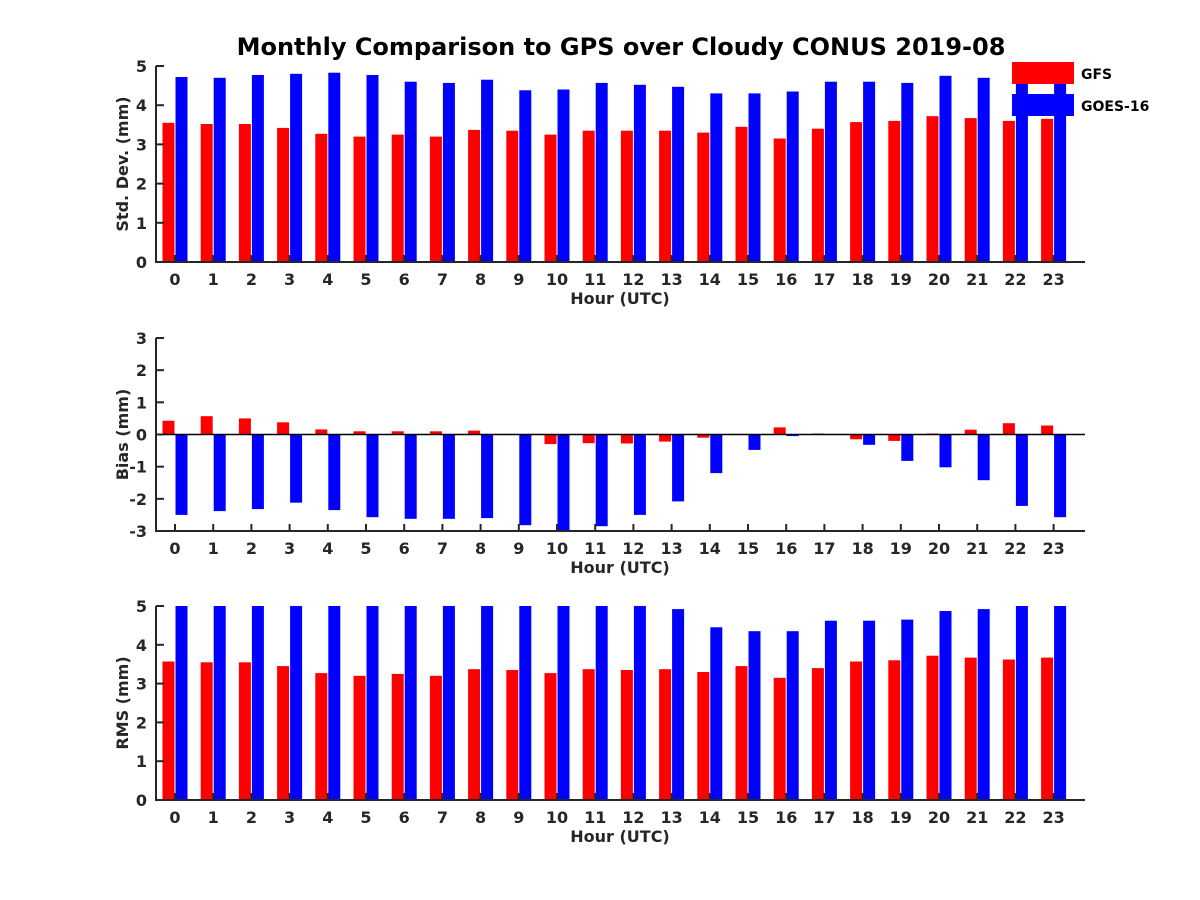  I want to click on std-dev-x-tick-label: 10, so click(557, 279).